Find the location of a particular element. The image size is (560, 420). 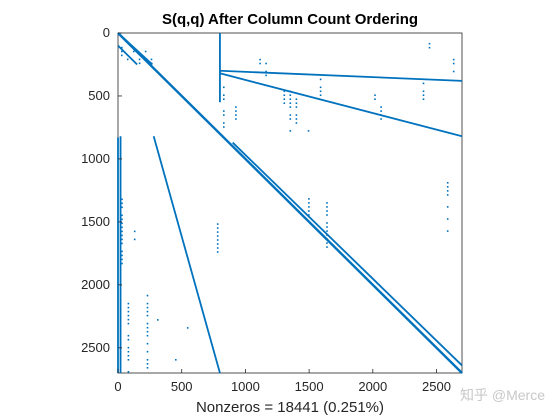

x-axis-ticks: 0 500 1000 1500 2000 2500 is located at coordinates (282, 381).